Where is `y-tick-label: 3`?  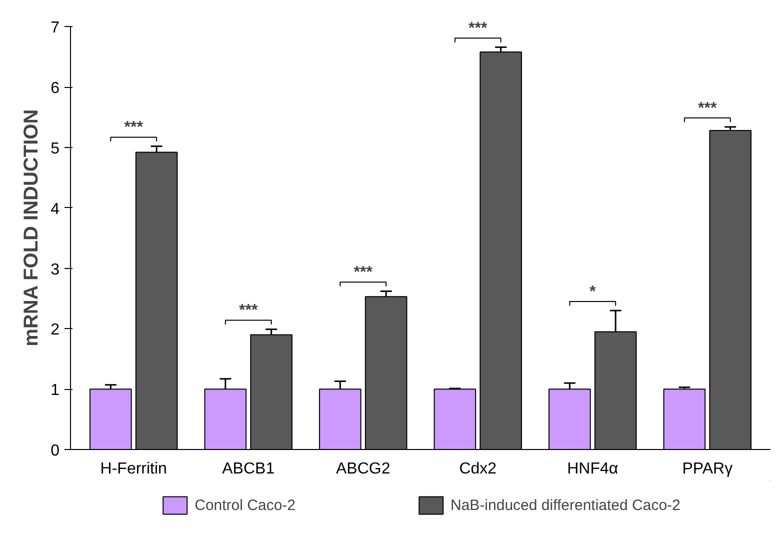
y-tick-label: 3 is located at coordinates (55, 269).